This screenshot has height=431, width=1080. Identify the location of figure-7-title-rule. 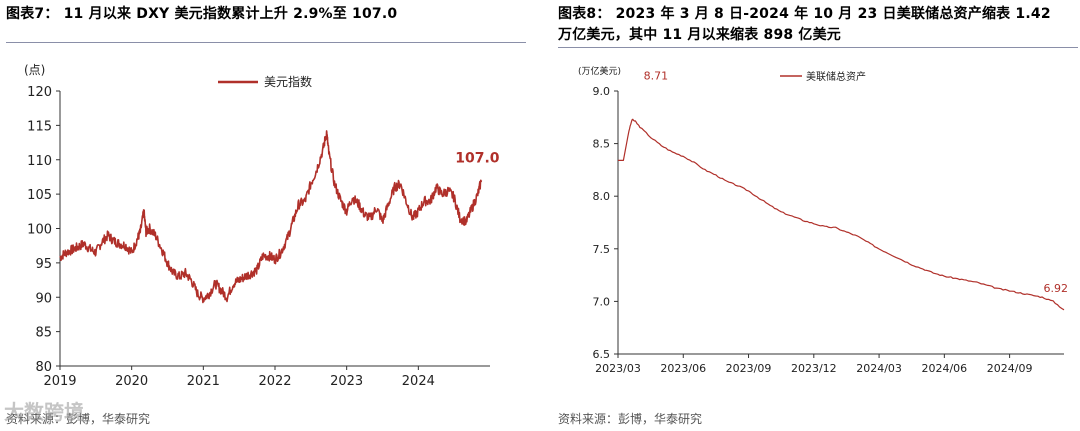
(266, 42).